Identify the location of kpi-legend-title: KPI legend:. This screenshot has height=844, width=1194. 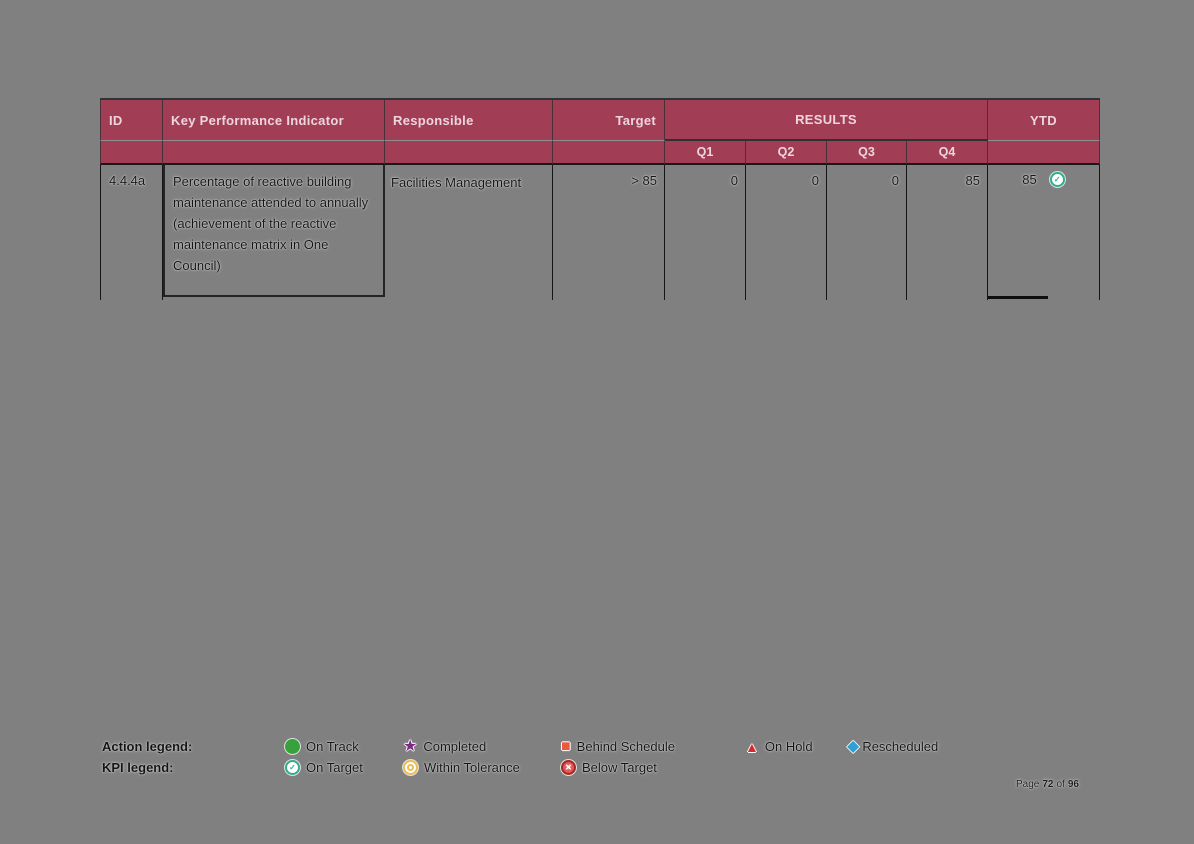
(138, 767).